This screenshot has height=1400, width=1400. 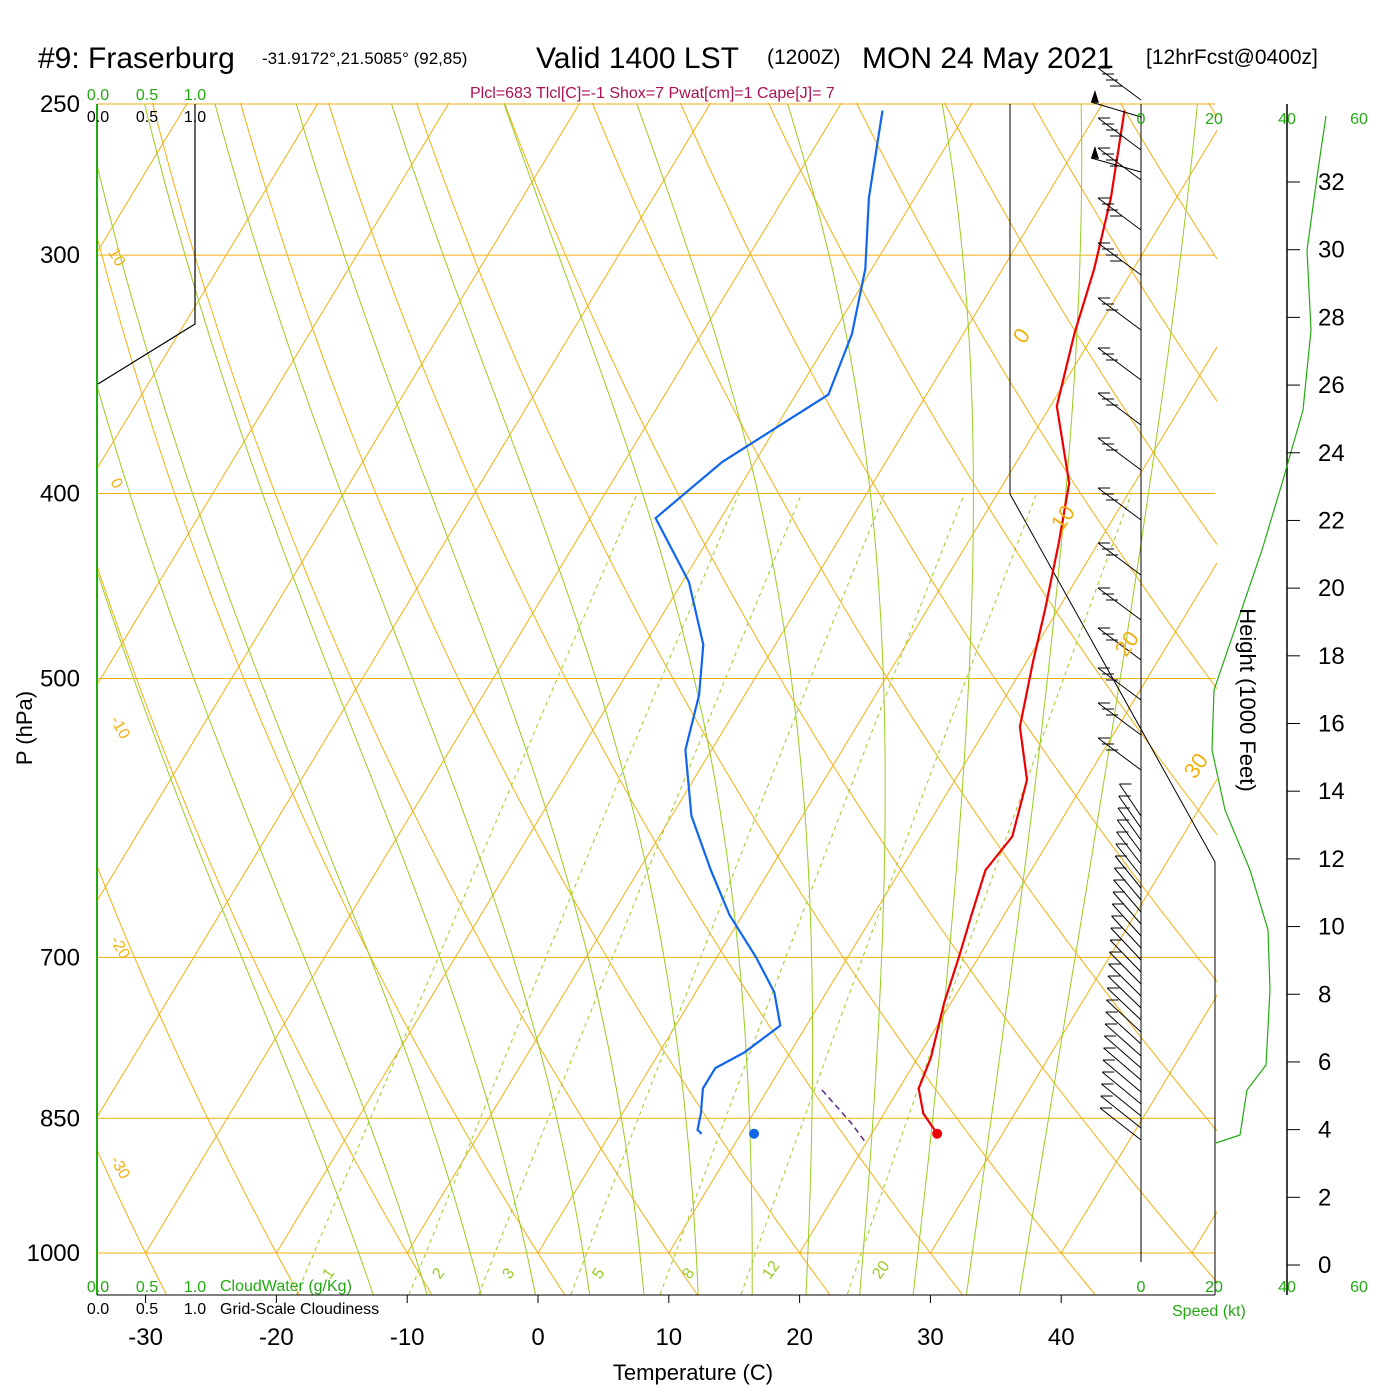 What do you see at coordinates (24, 728) in the screenshot?
I see `y-axis-label: P (hPa)` at bounding box center [24, 728].